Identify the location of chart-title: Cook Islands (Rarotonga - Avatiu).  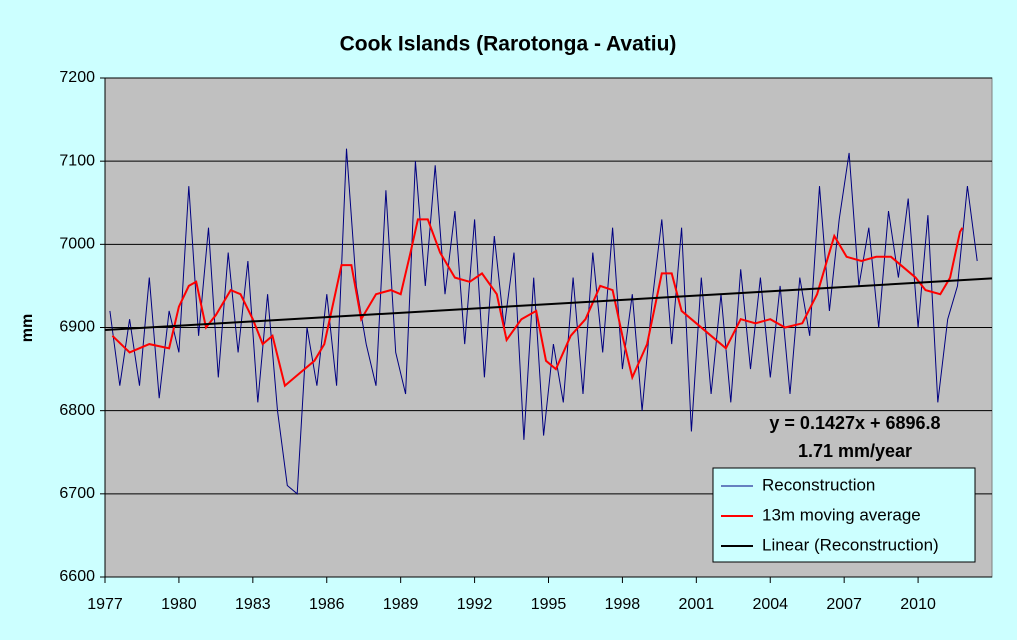
(508, 44).